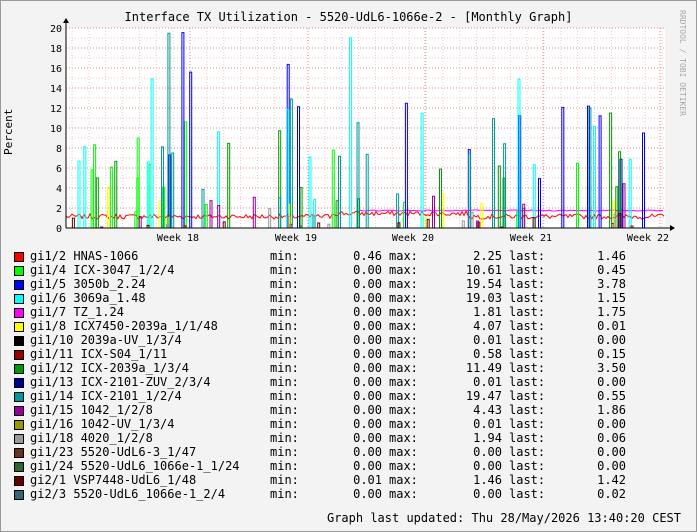 This screenshot has width=697, height=532. Describe the element at coordinates (88, 284) in the screenshot. I see `legend-label: gi1/5 3050b_2.24` at that location.